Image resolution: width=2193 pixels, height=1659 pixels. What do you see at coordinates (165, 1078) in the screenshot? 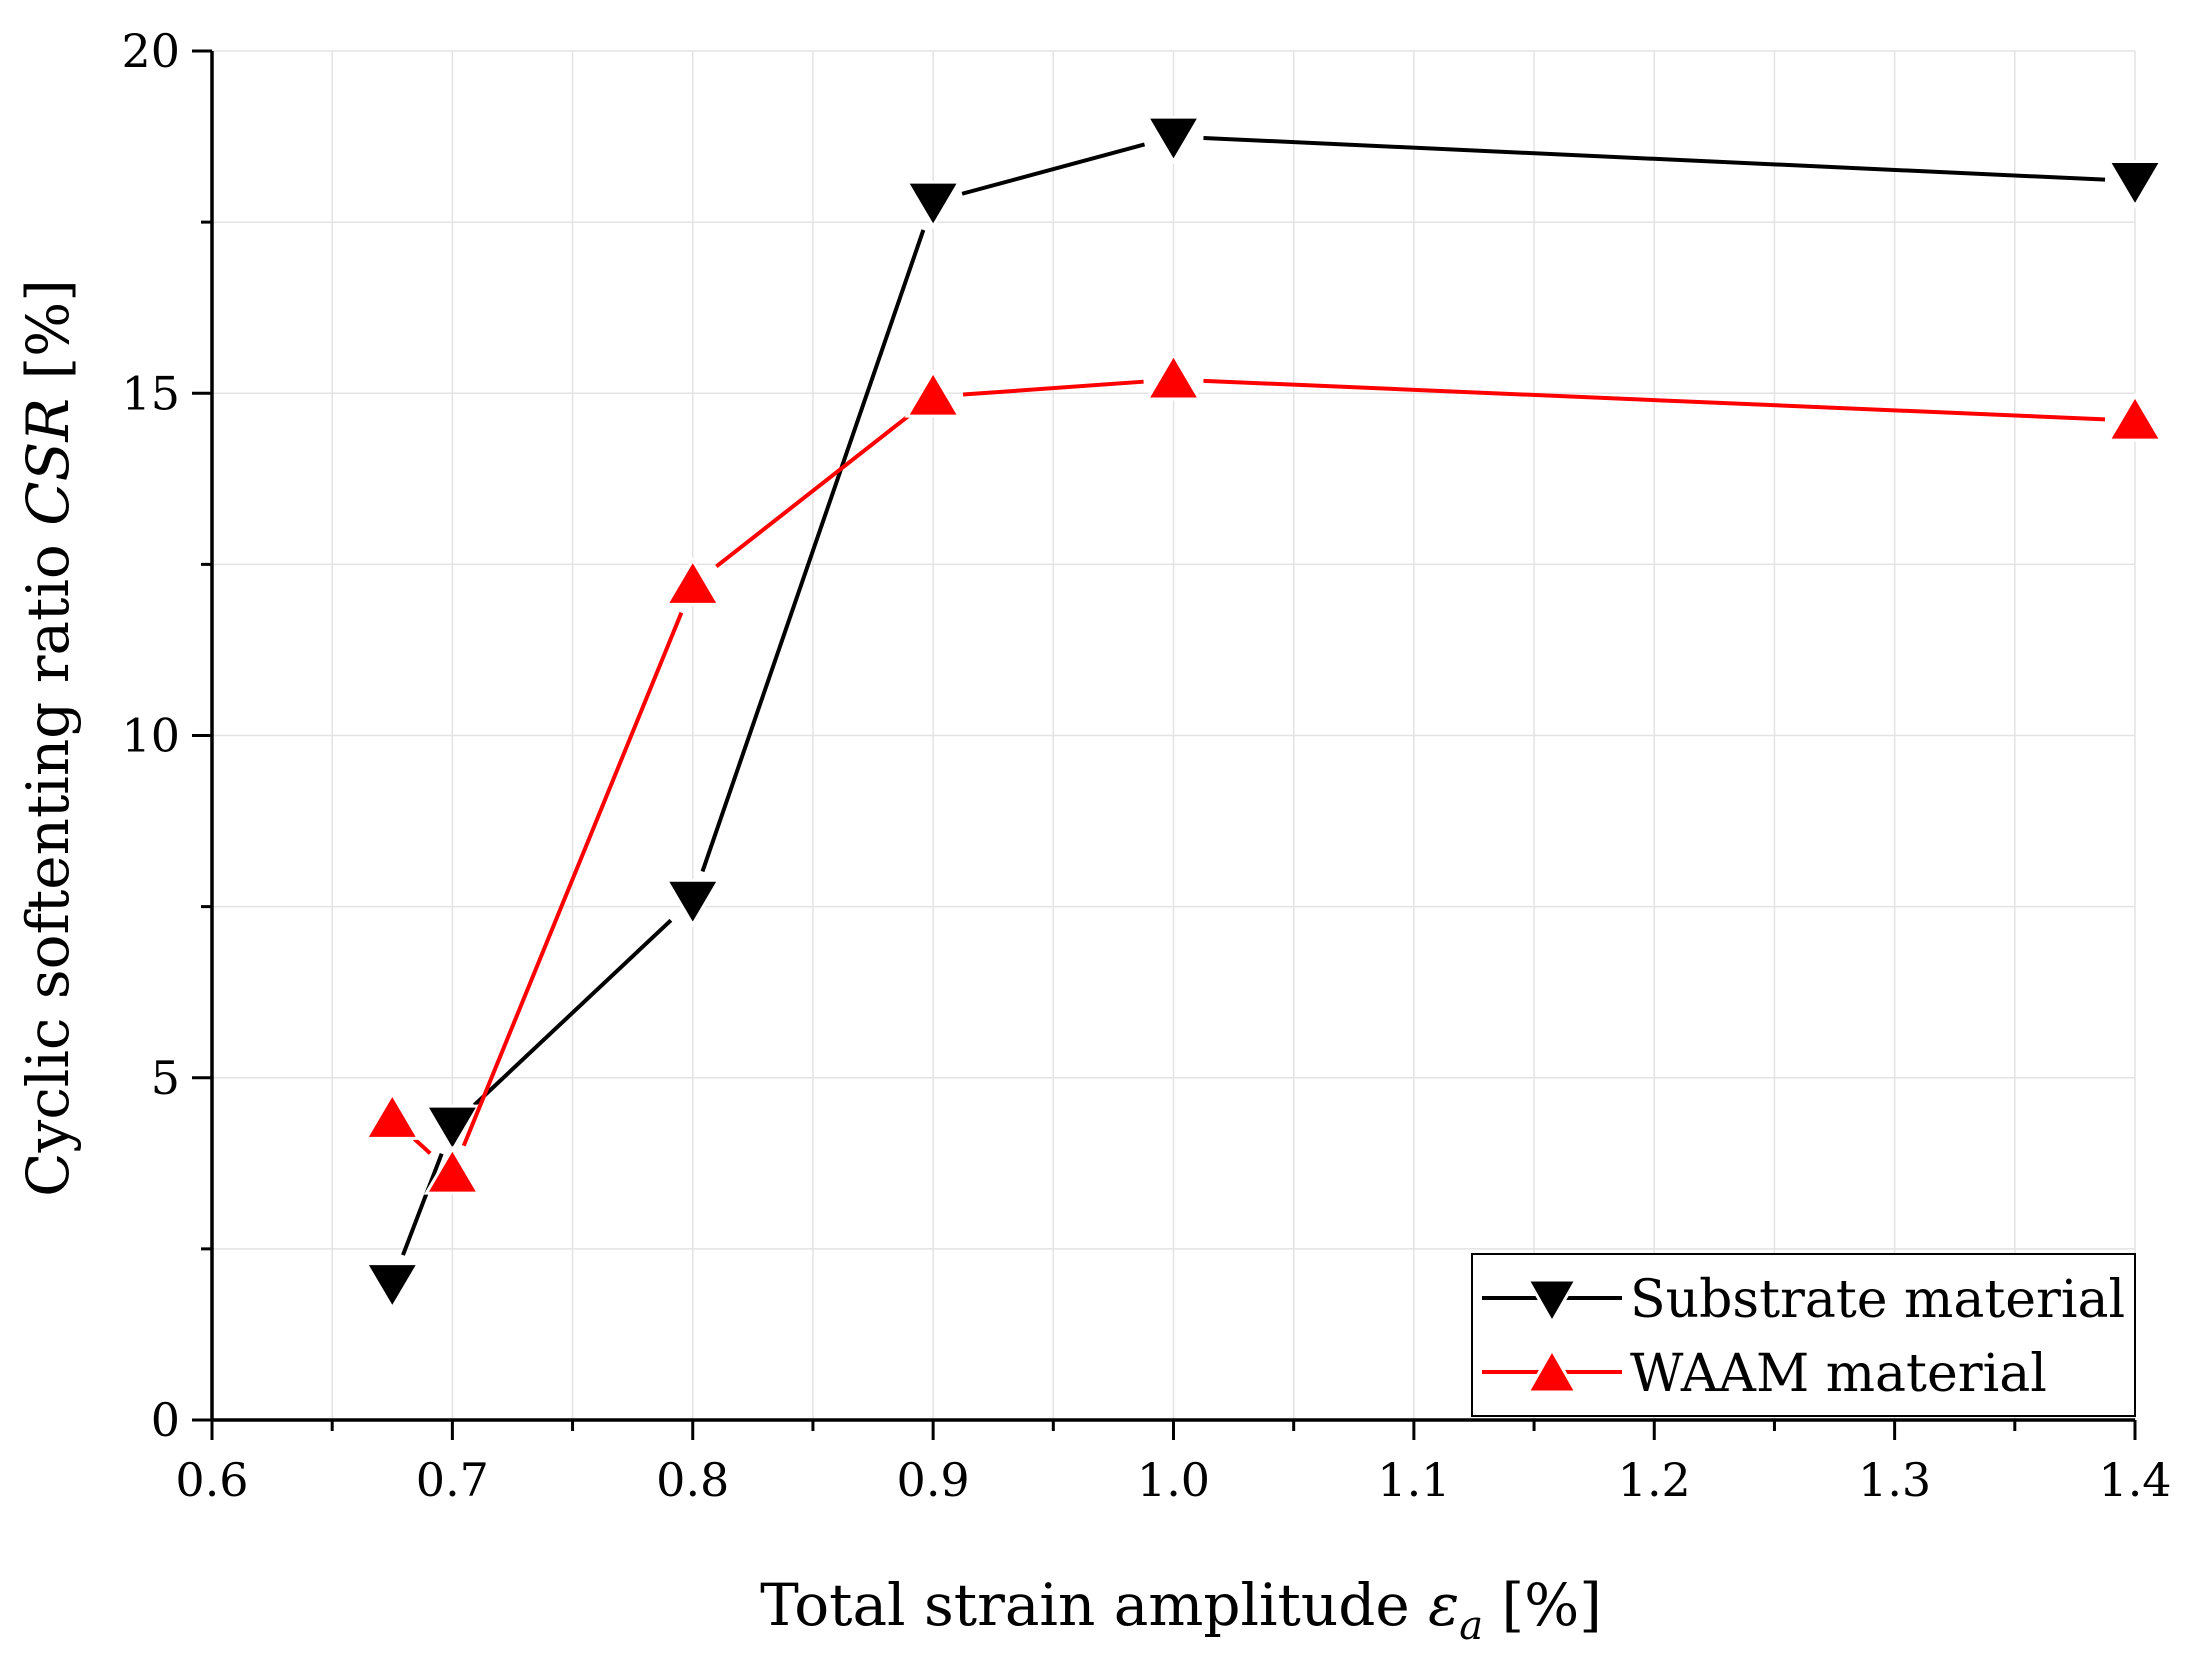
I see `y-tick-label: 5` at bounding box center [165, 1078].